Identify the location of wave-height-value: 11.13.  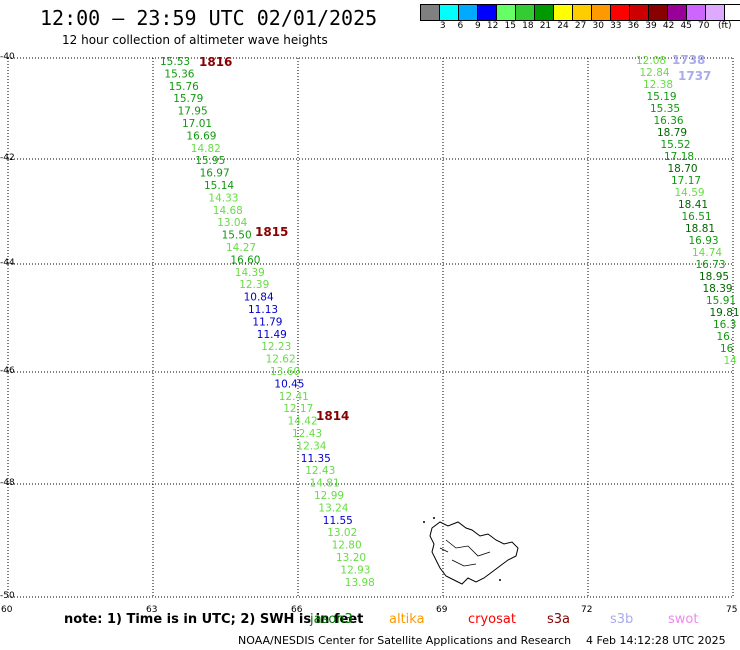
(263, 310).